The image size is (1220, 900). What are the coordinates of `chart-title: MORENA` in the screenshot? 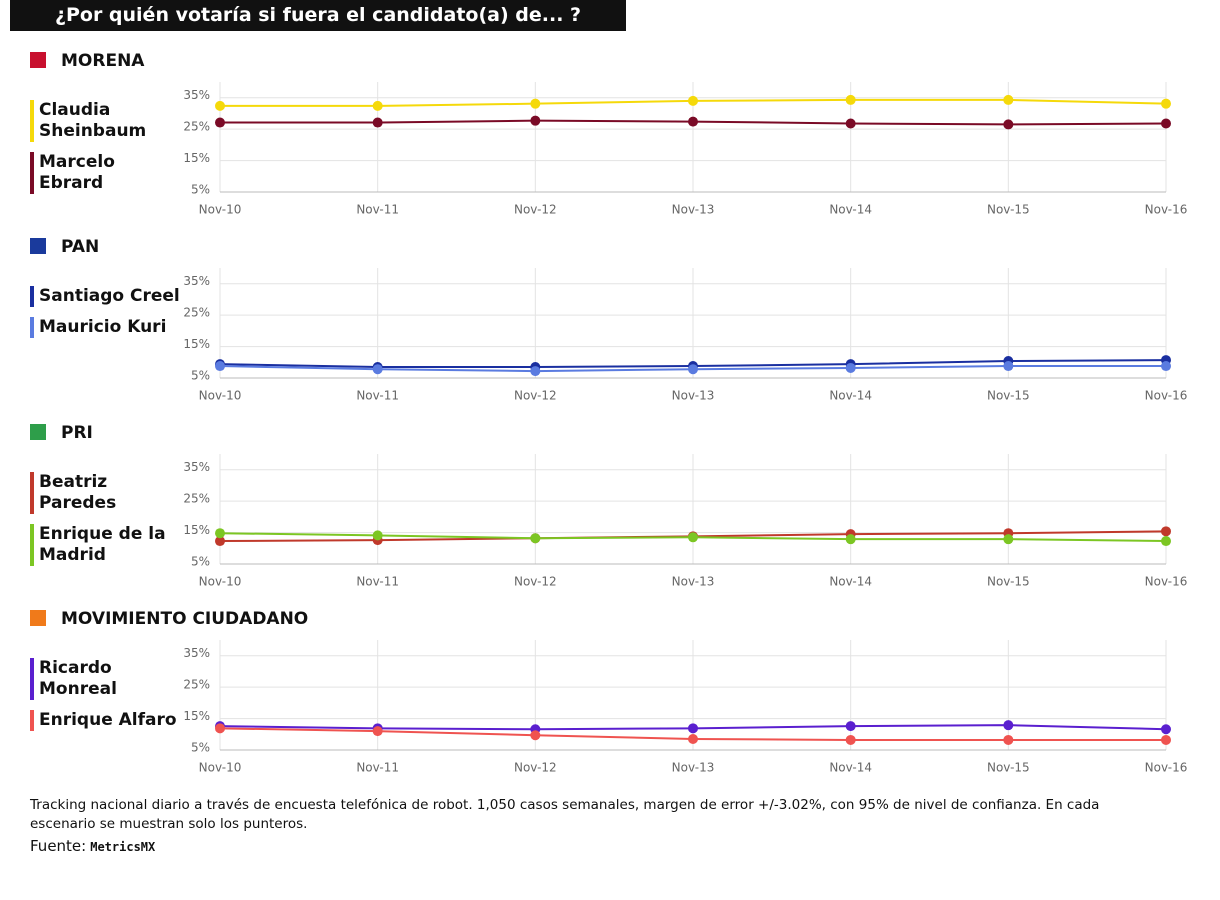 It's located at (103, 61).